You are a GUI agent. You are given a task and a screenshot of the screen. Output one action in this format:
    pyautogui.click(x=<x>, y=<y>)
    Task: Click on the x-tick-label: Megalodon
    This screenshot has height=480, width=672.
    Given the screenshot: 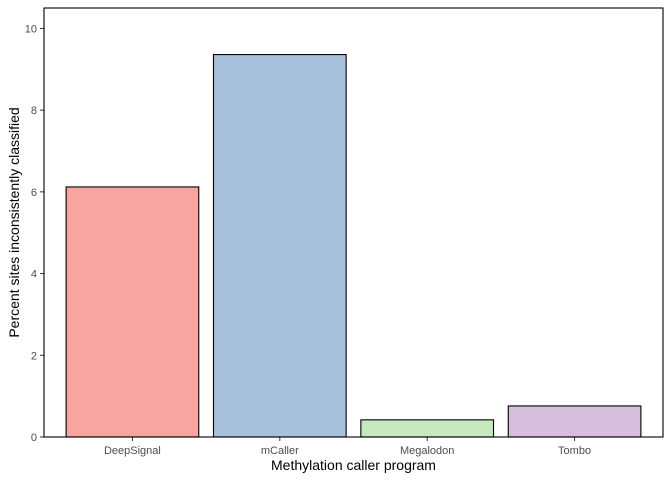 What is the action you would take?
    pyautogui.click(x=427, y=451)
    